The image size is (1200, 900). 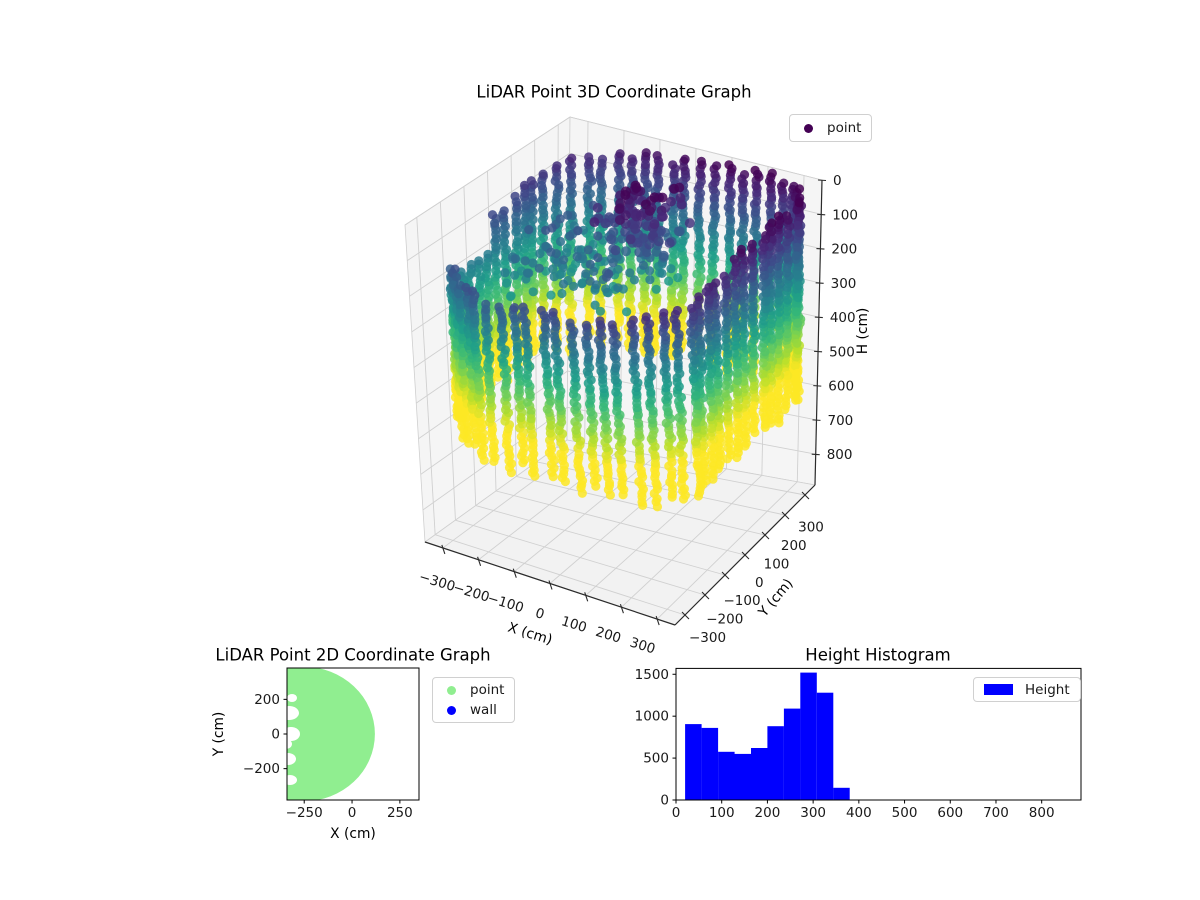 What do you see at coordinates (331, 744) in the screenshot?
I see `plot-2d: −250 0 250 200 0 −200` at bounding box center [331, 744].